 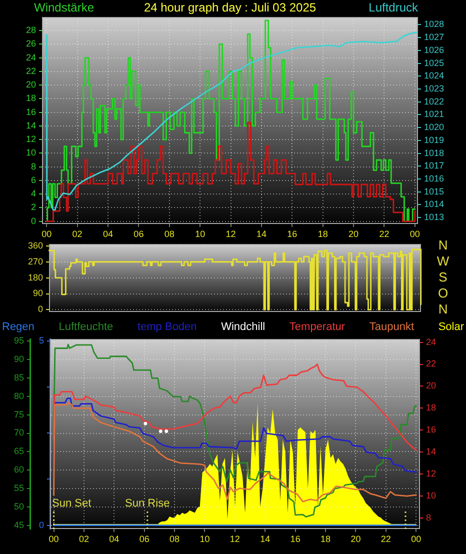 I want to click on y-tick-label: 70, so click(x=19, y=433).